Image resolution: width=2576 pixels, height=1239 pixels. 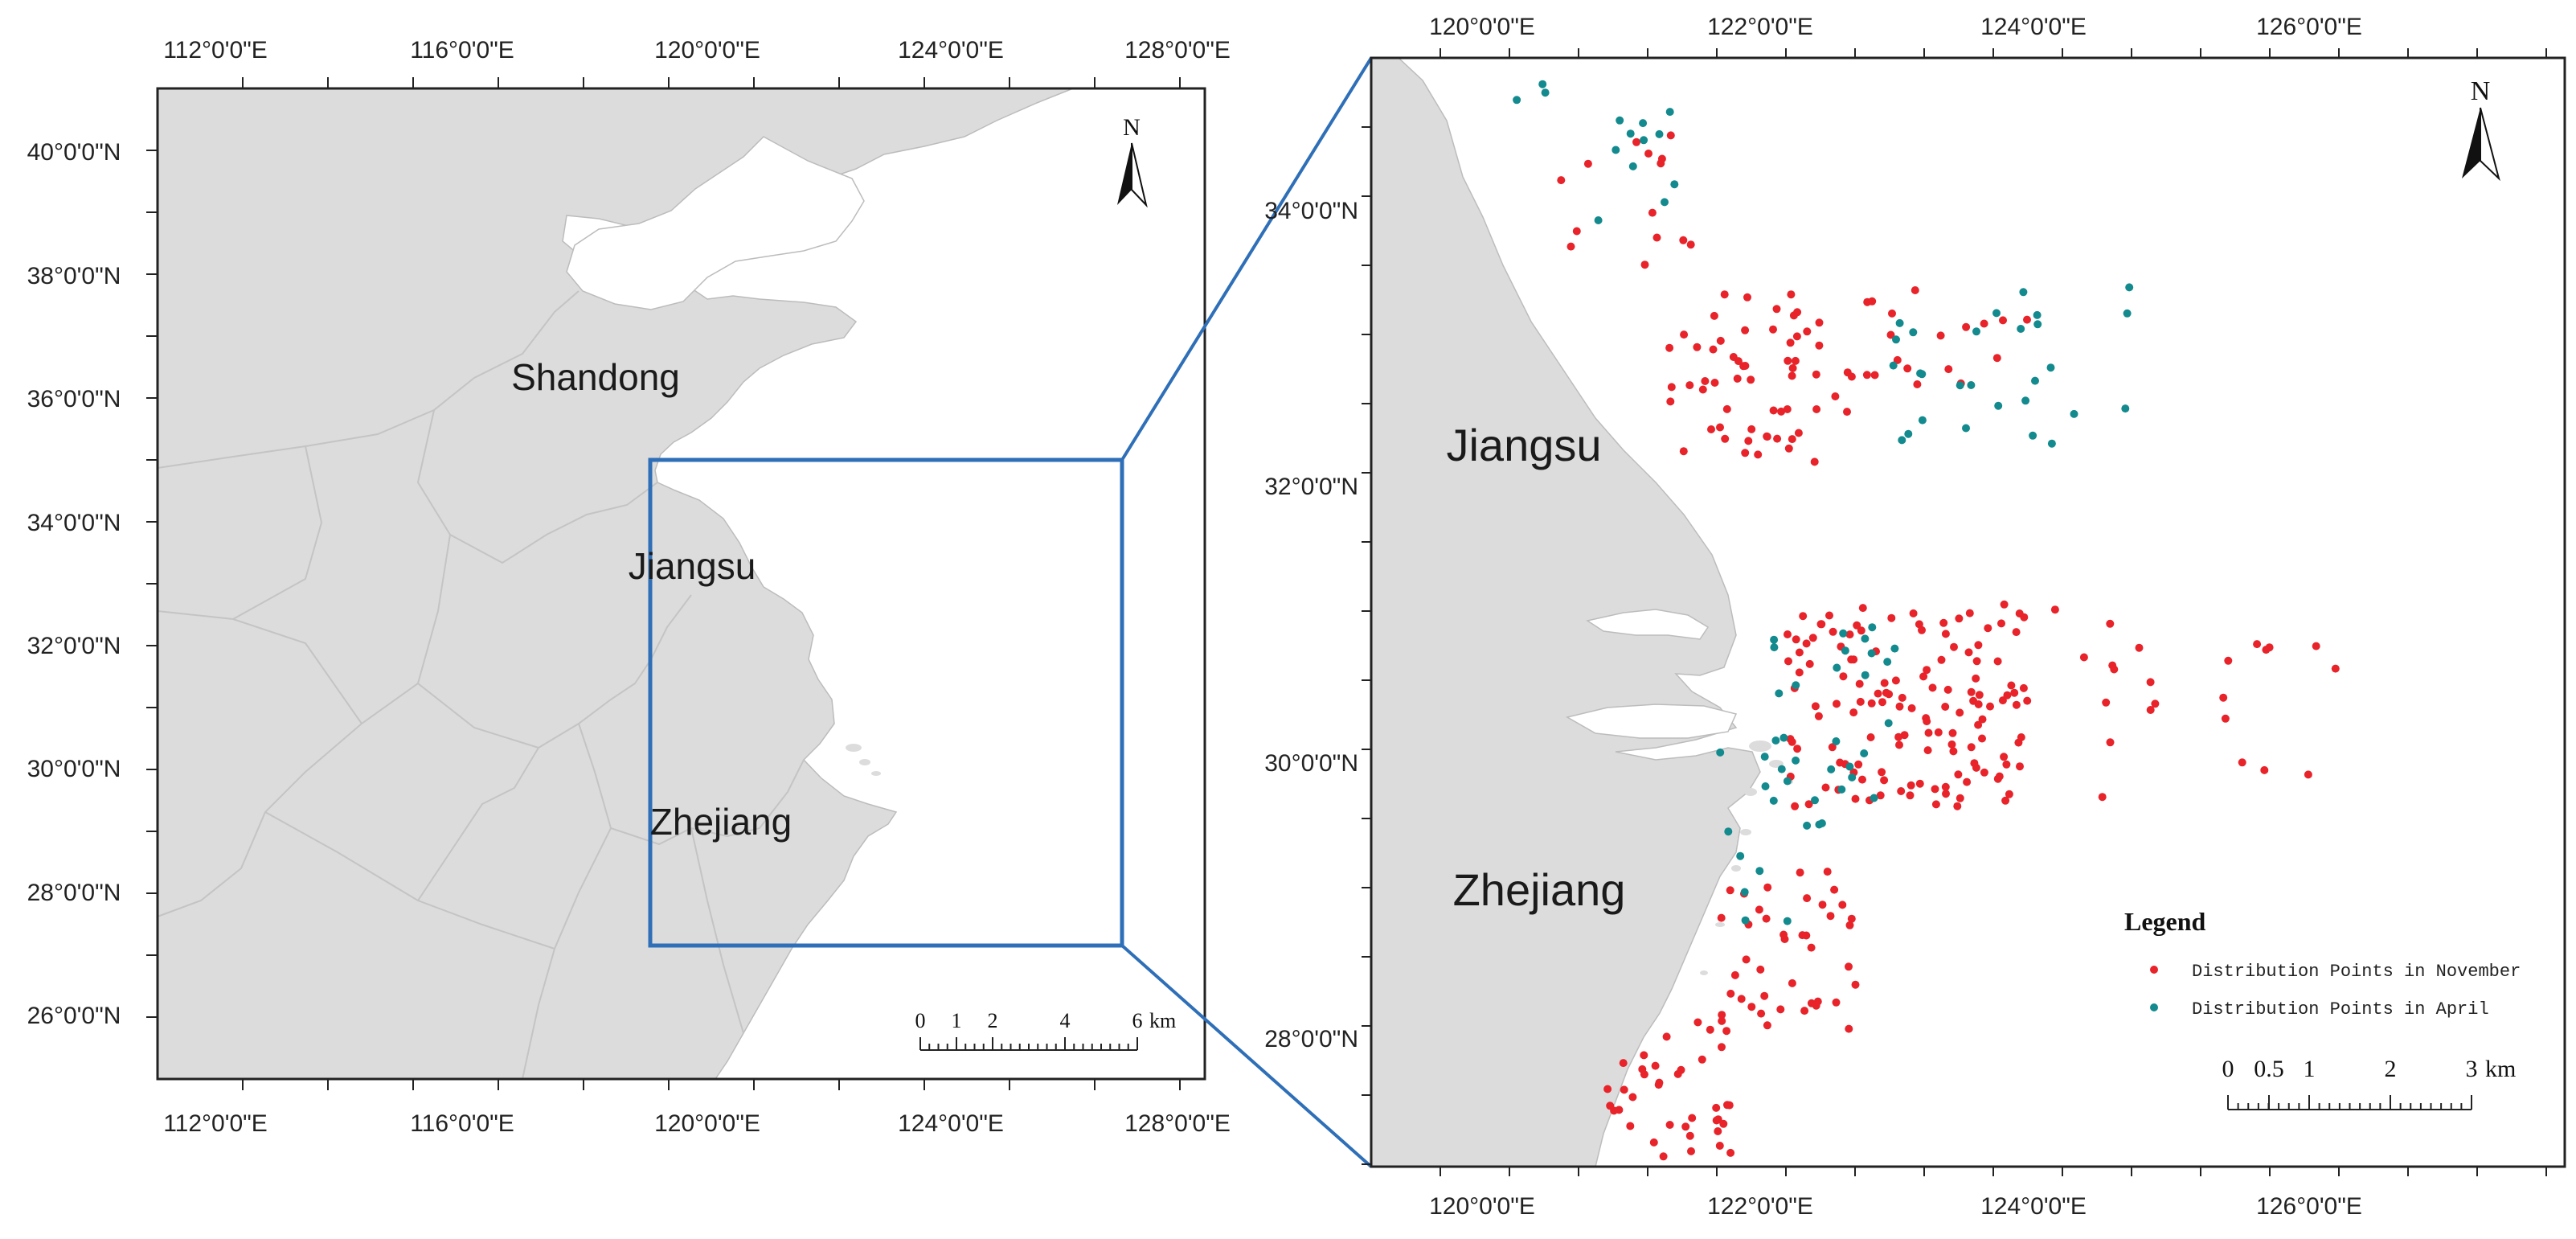 I want to click on overview-lon-label-top: 112°0'0"E, so click(x=215, y=50).